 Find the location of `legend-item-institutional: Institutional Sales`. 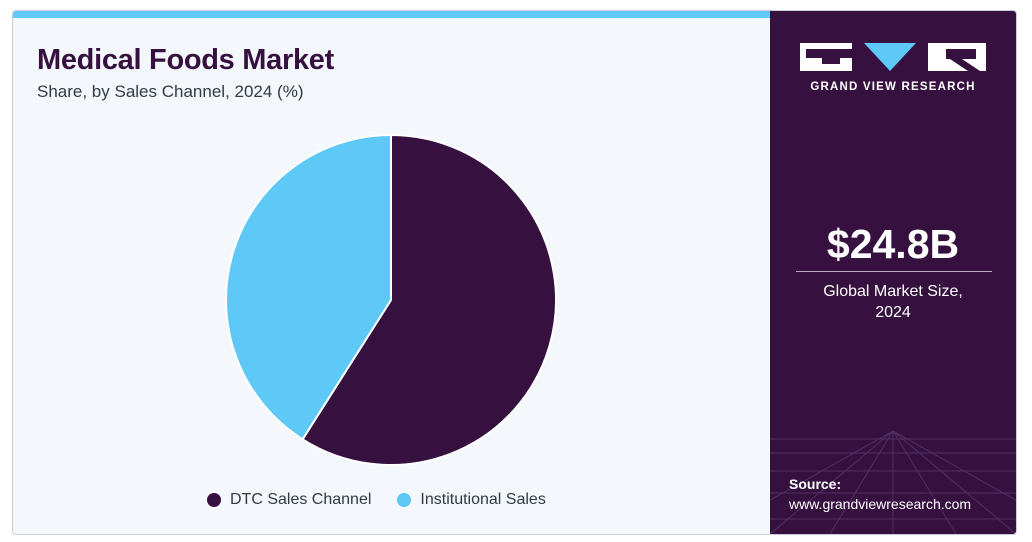

legend-item-institutional: Institutional Sales is located at coordinates (471, 500).